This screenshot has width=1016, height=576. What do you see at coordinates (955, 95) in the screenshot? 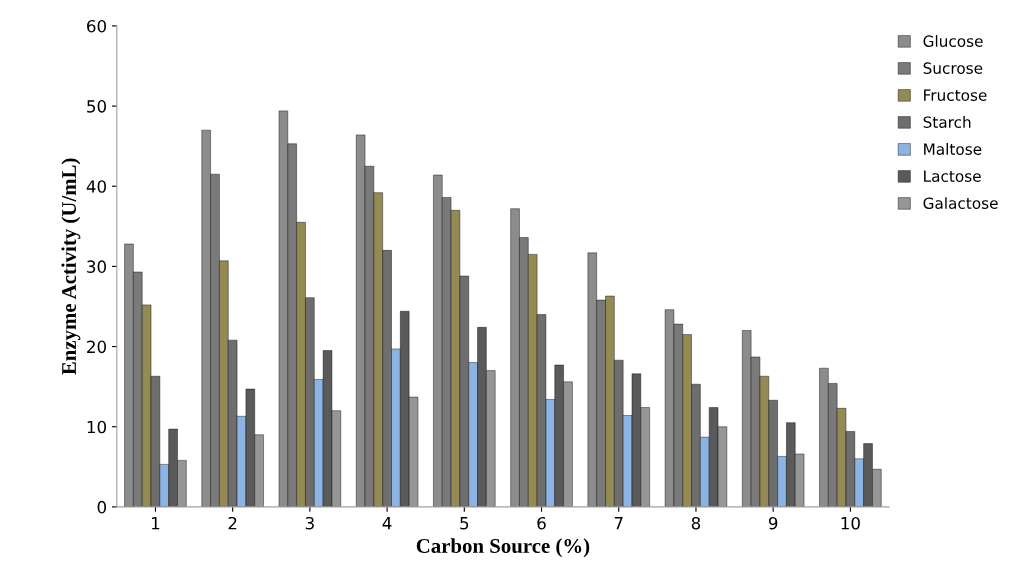
I see `legend-label: Fructose` at bounding box center [955, 95].